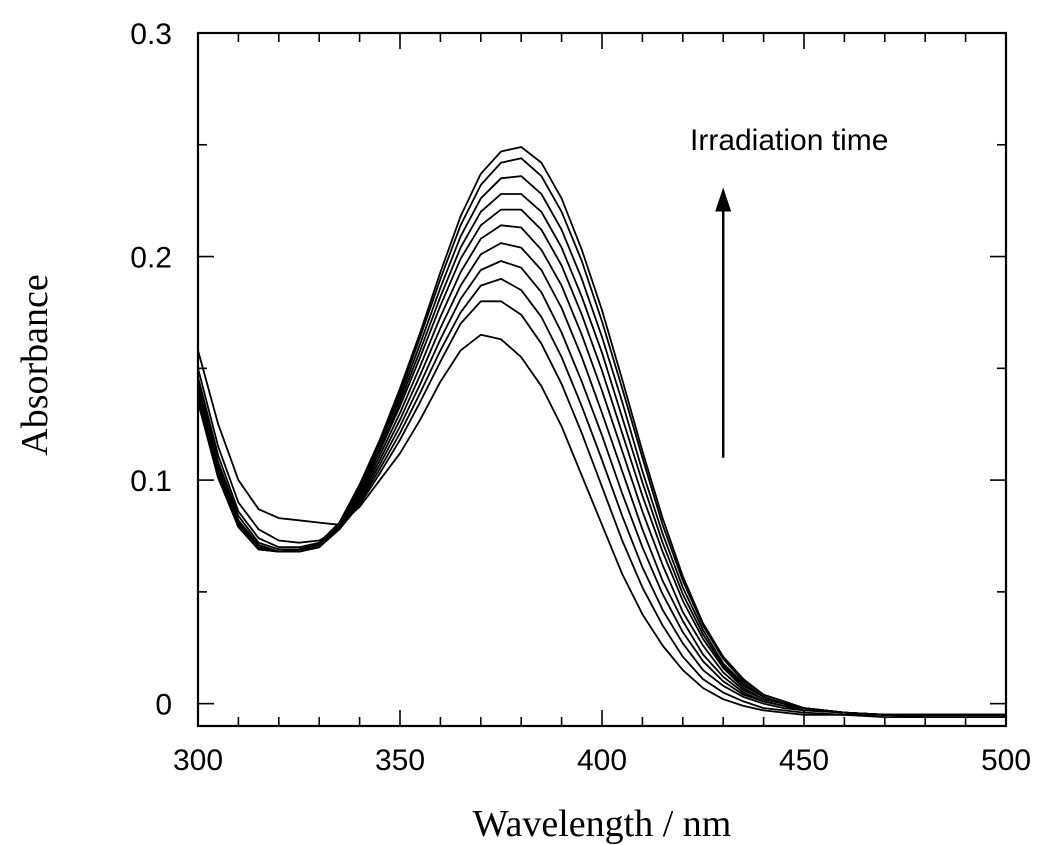  I want to click on x-axis-title: Wavelength / nm, so click(602, 824).